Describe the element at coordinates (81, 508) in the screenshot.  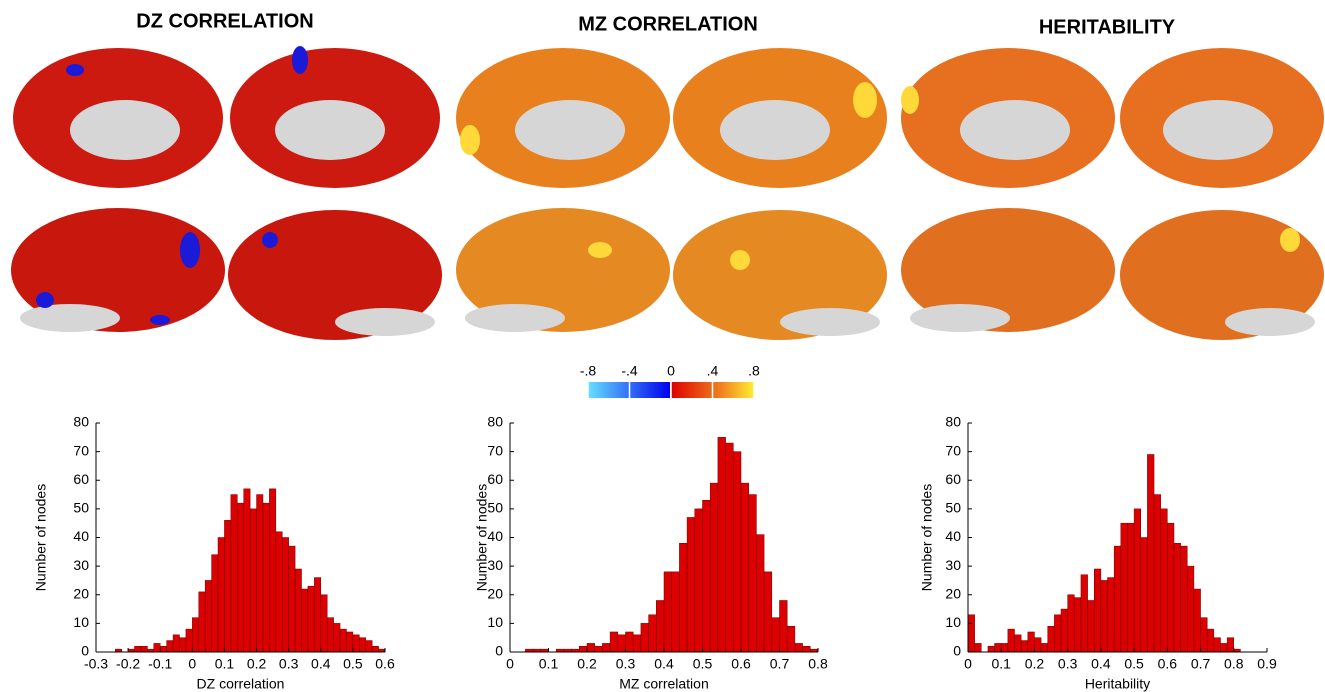
I see `y-tick-label: 50` at that location.